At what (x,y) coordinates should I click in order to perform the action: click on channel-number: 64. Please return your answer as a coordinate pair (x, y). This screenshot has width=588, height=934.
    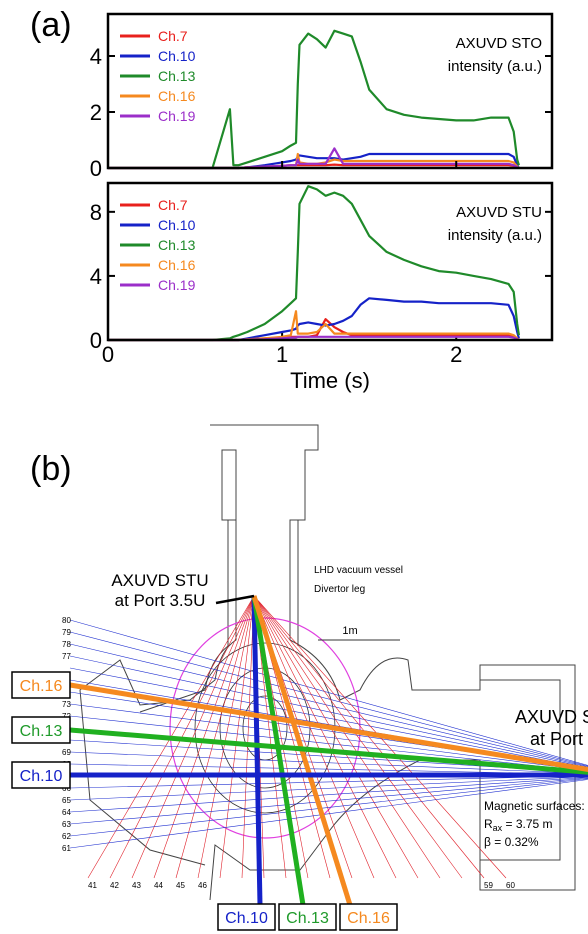
    Looking at the image, I should click on (66, 812).